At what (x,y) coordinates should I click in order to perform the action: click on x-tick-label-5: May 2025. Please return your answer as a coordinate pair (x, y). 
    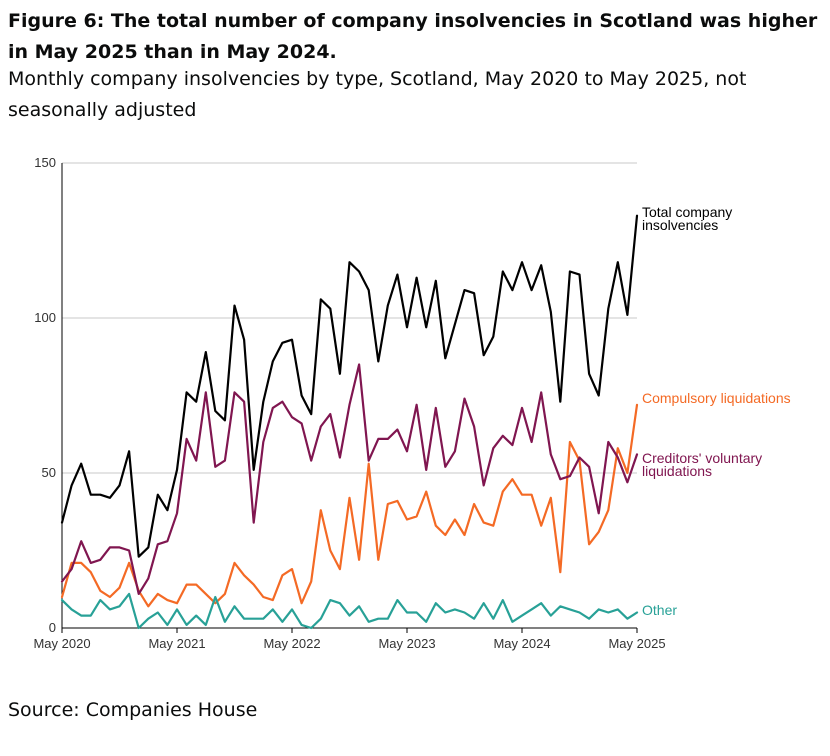
    Looking at the image, I should click on (636, 643).